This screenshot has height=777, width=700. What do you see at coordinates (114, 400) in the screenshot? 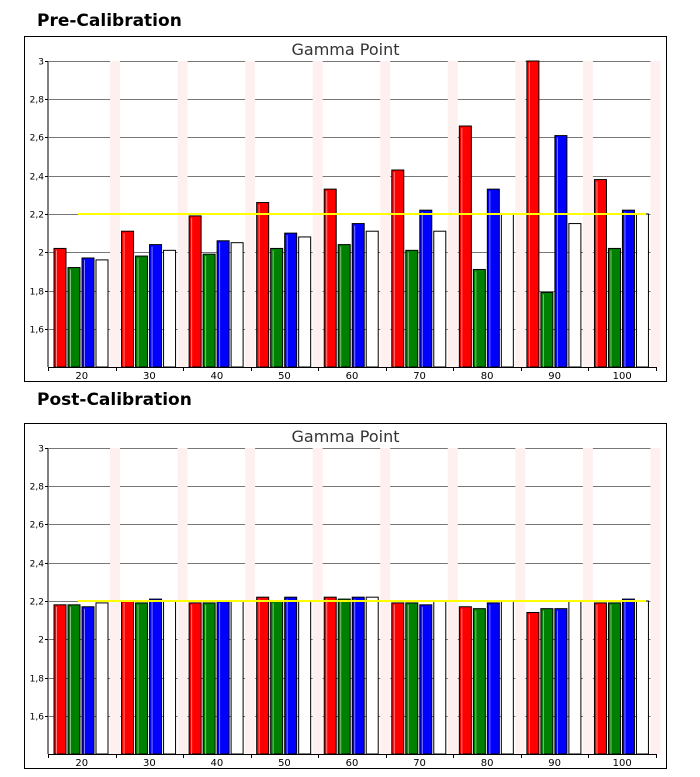
I see `section-title-post-calibration: Post-Calibration` at bounding box center [114, 400].